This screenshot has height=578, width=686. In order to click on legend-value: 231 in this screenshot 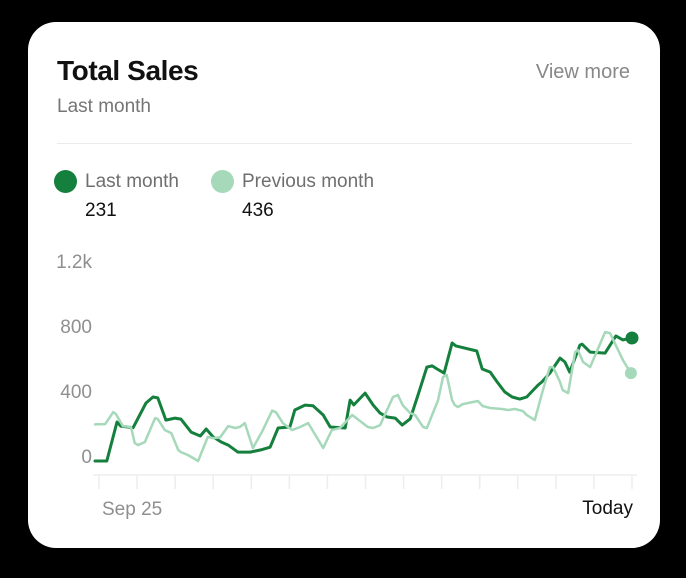, I will do `click(101, 210)`.